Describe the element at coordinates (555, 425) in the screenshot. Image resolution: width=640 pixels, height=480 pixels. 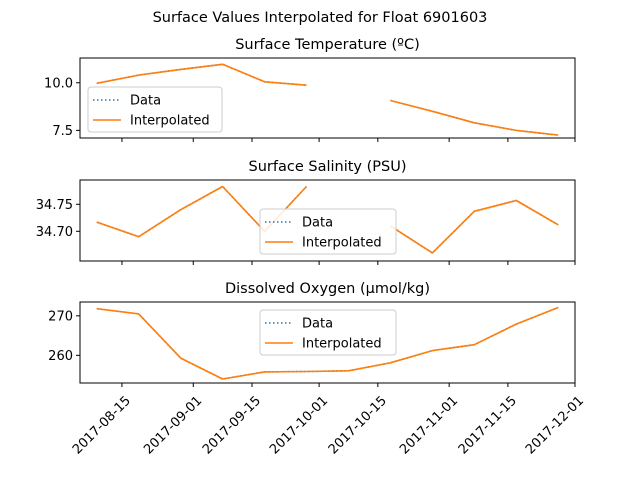
I see `x-tick-label: 2017-12-01` at that location.